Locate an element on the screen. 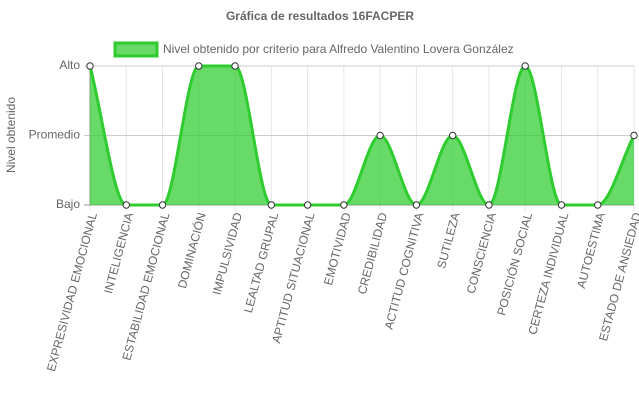  x-tick-label: CONSCIENCIA is located at coordinates (481, 253).